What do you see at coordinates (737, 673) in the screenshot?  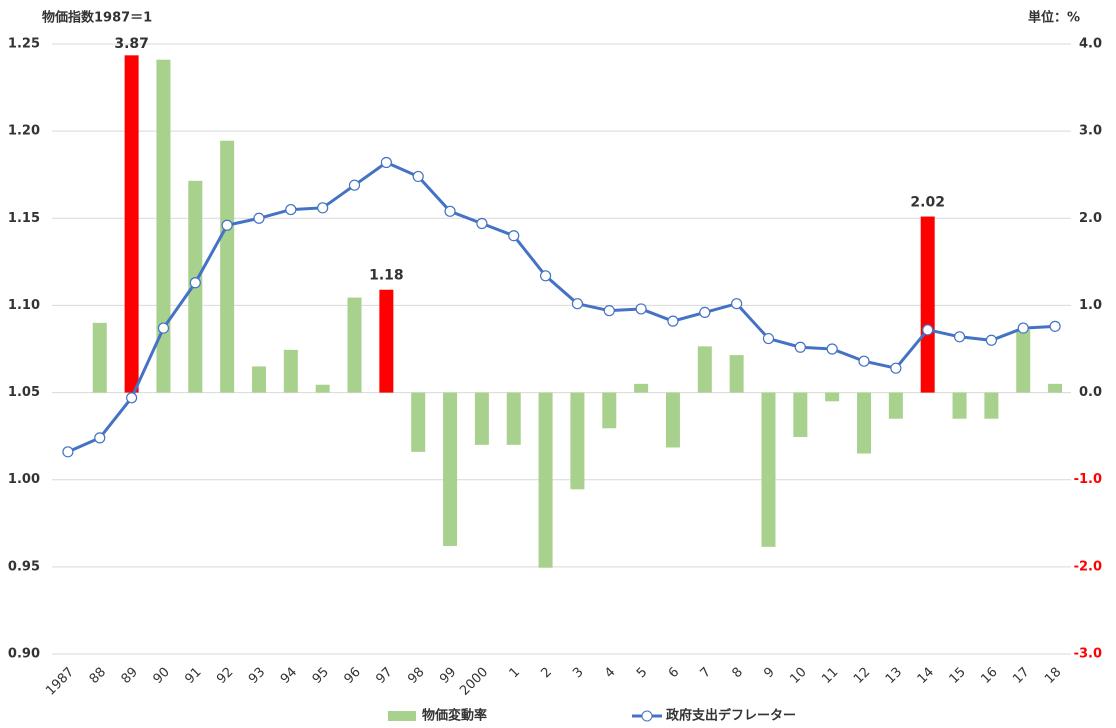 I see `x-tick-label: 8` at bounding box center [737, 673].